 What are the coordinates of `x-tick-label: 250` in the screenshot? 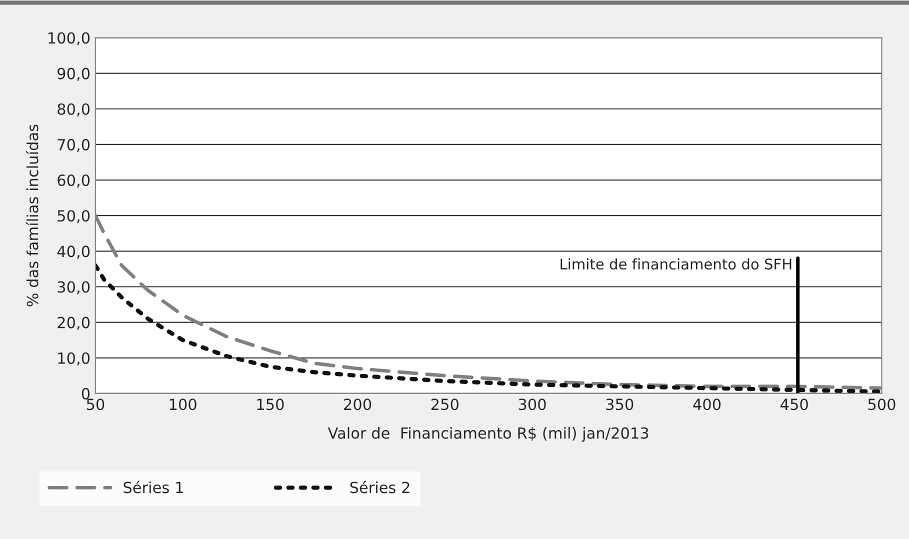 It's located at (444, 404).